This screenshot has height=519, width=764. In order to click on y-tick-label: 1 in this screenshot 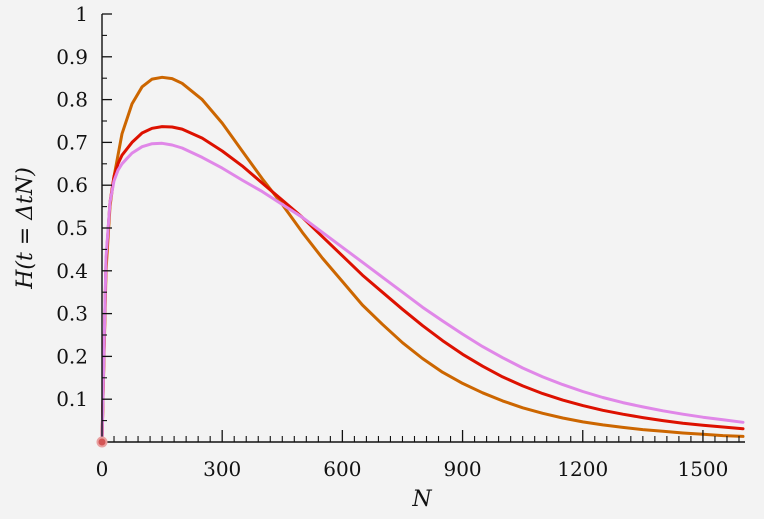, I will do `click(81, 14)`.